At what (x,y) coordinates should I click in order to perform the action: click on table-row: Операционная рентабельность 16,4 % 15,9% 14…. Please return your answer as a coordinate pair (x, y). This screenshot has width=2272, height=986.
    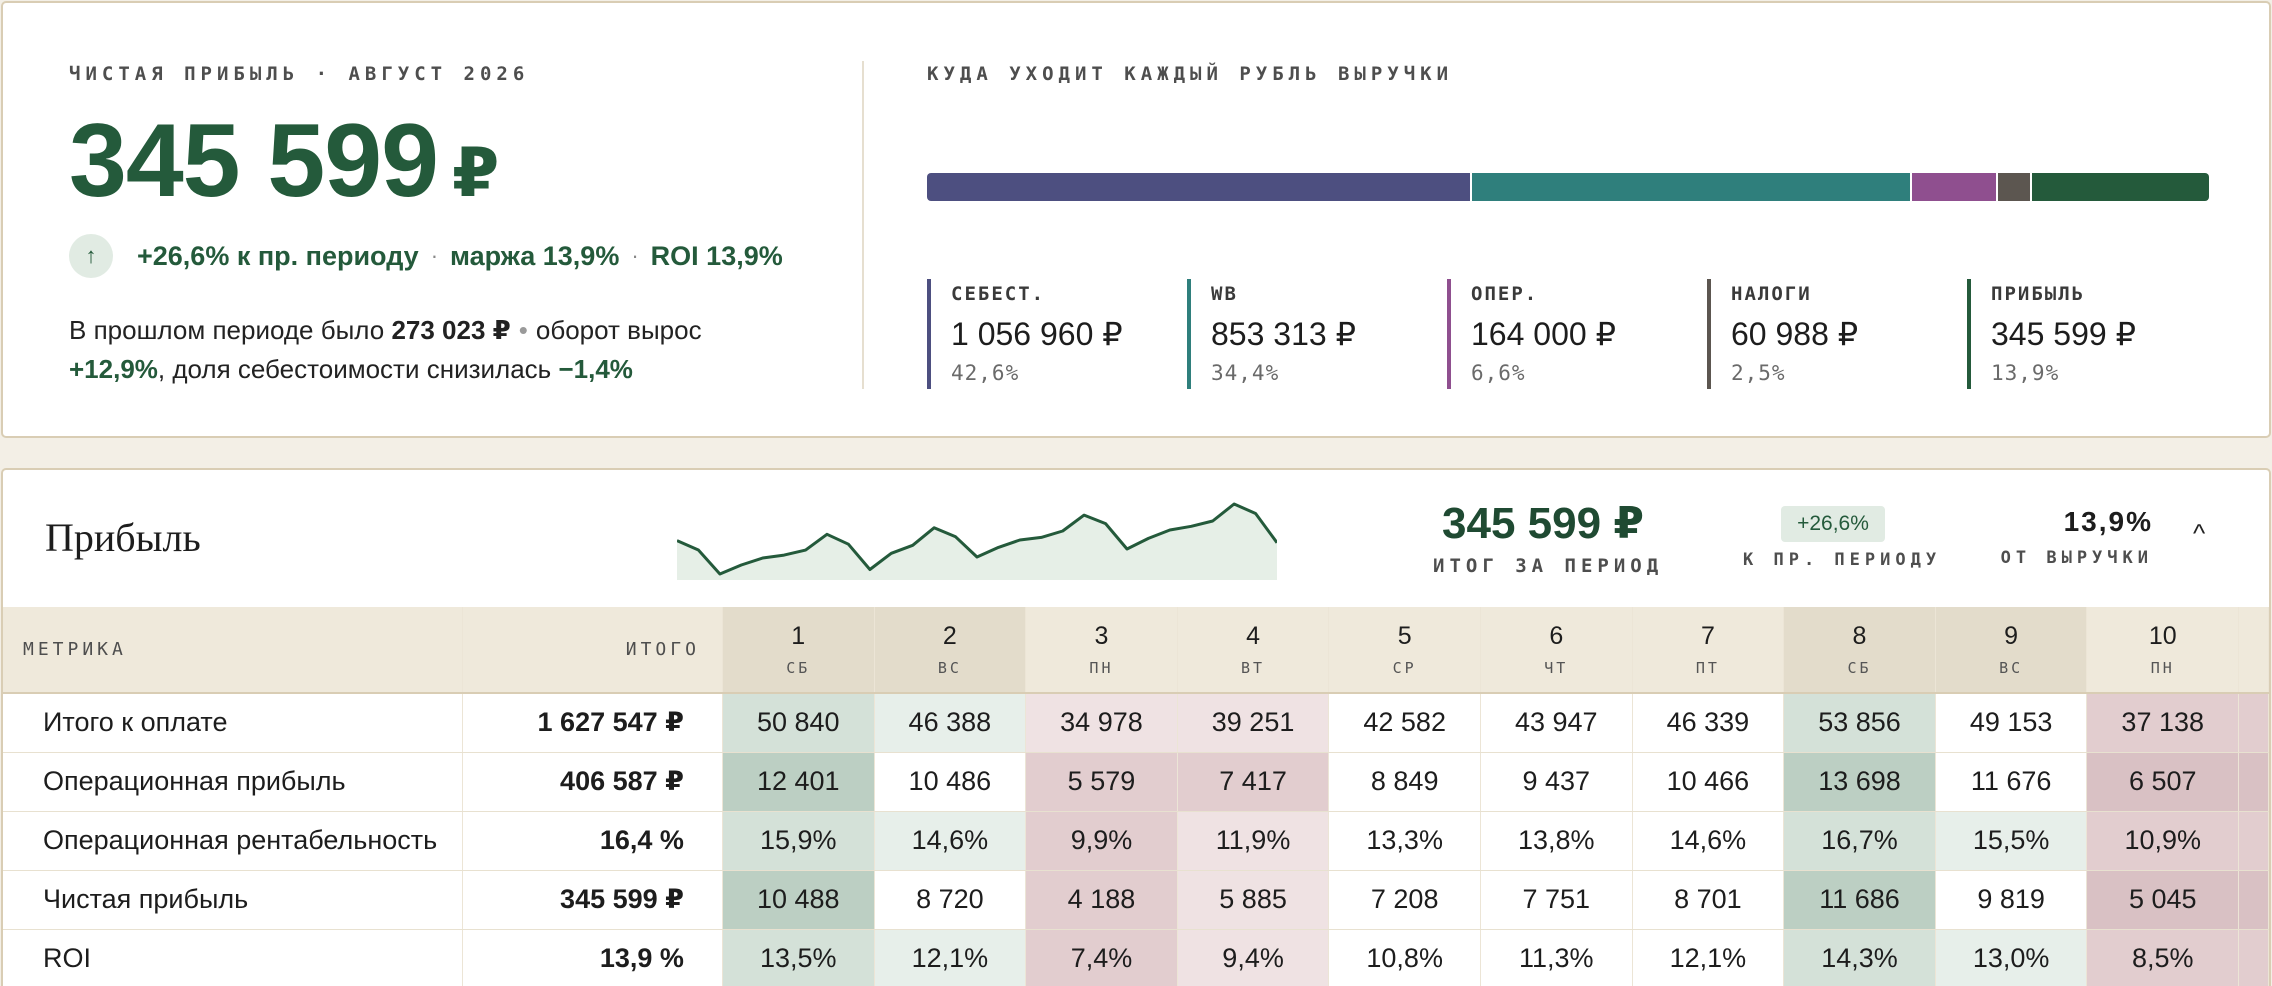
    Looking at the image, I should click on (1136, 841).